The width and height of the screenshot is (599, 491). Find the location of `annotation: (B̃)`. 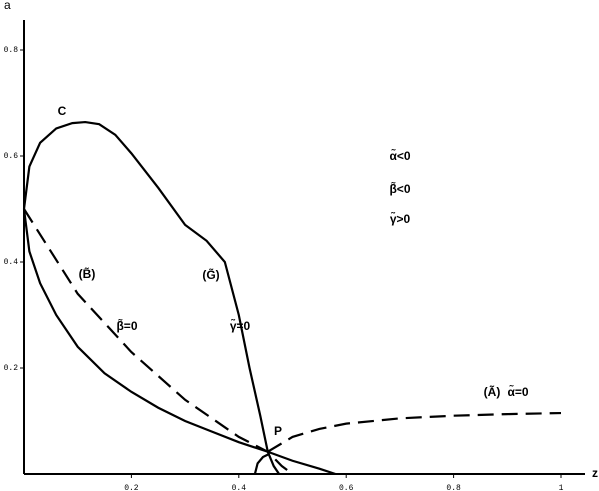

annotation: (B̃) is located at coordinates (87, 273).